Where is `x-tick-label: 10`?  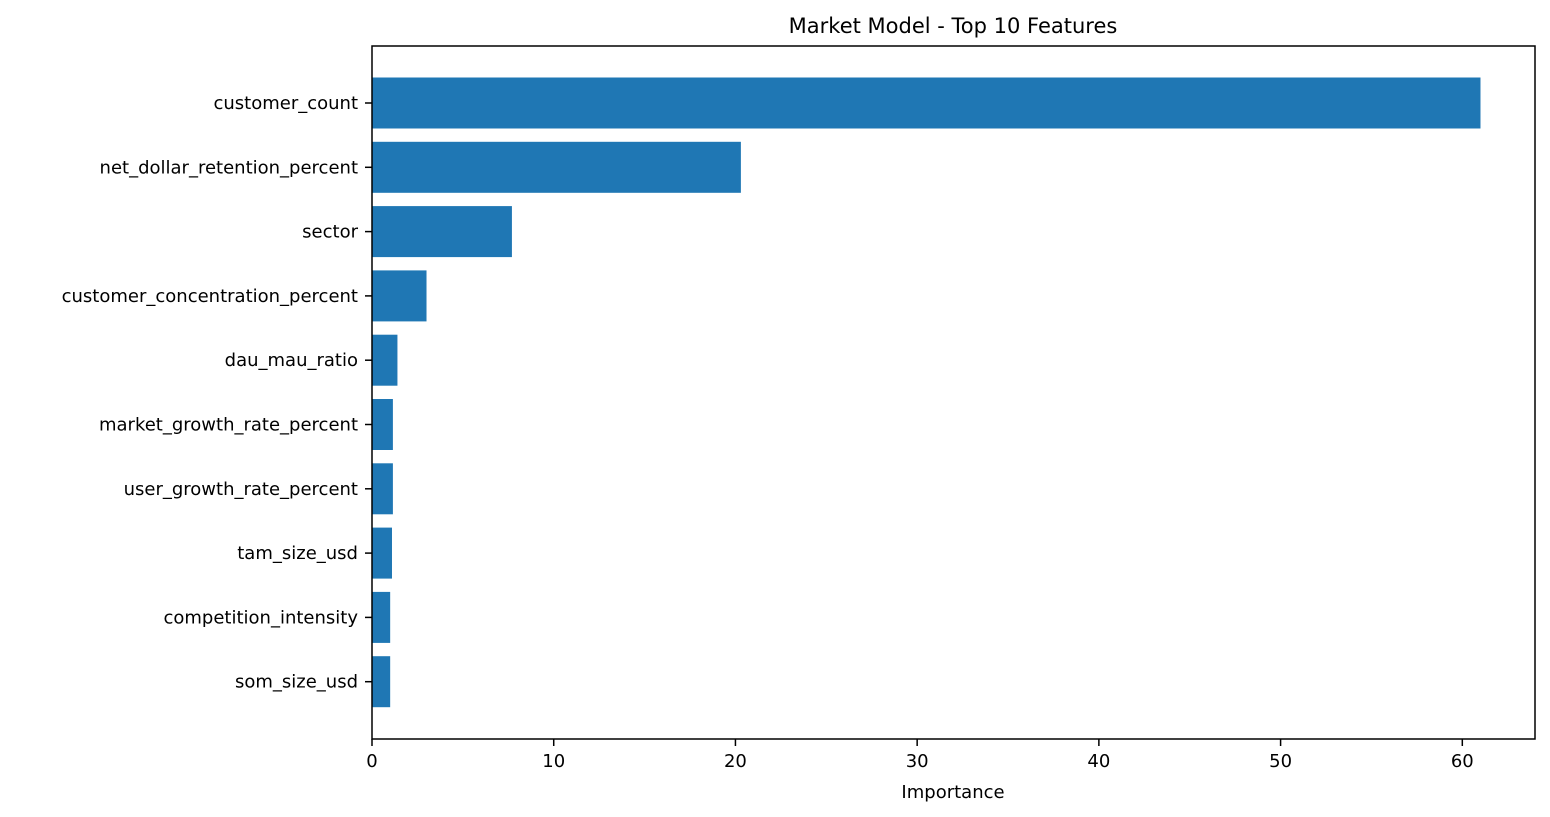
x-tick-label: 10 is located at coordinates (553, 761).